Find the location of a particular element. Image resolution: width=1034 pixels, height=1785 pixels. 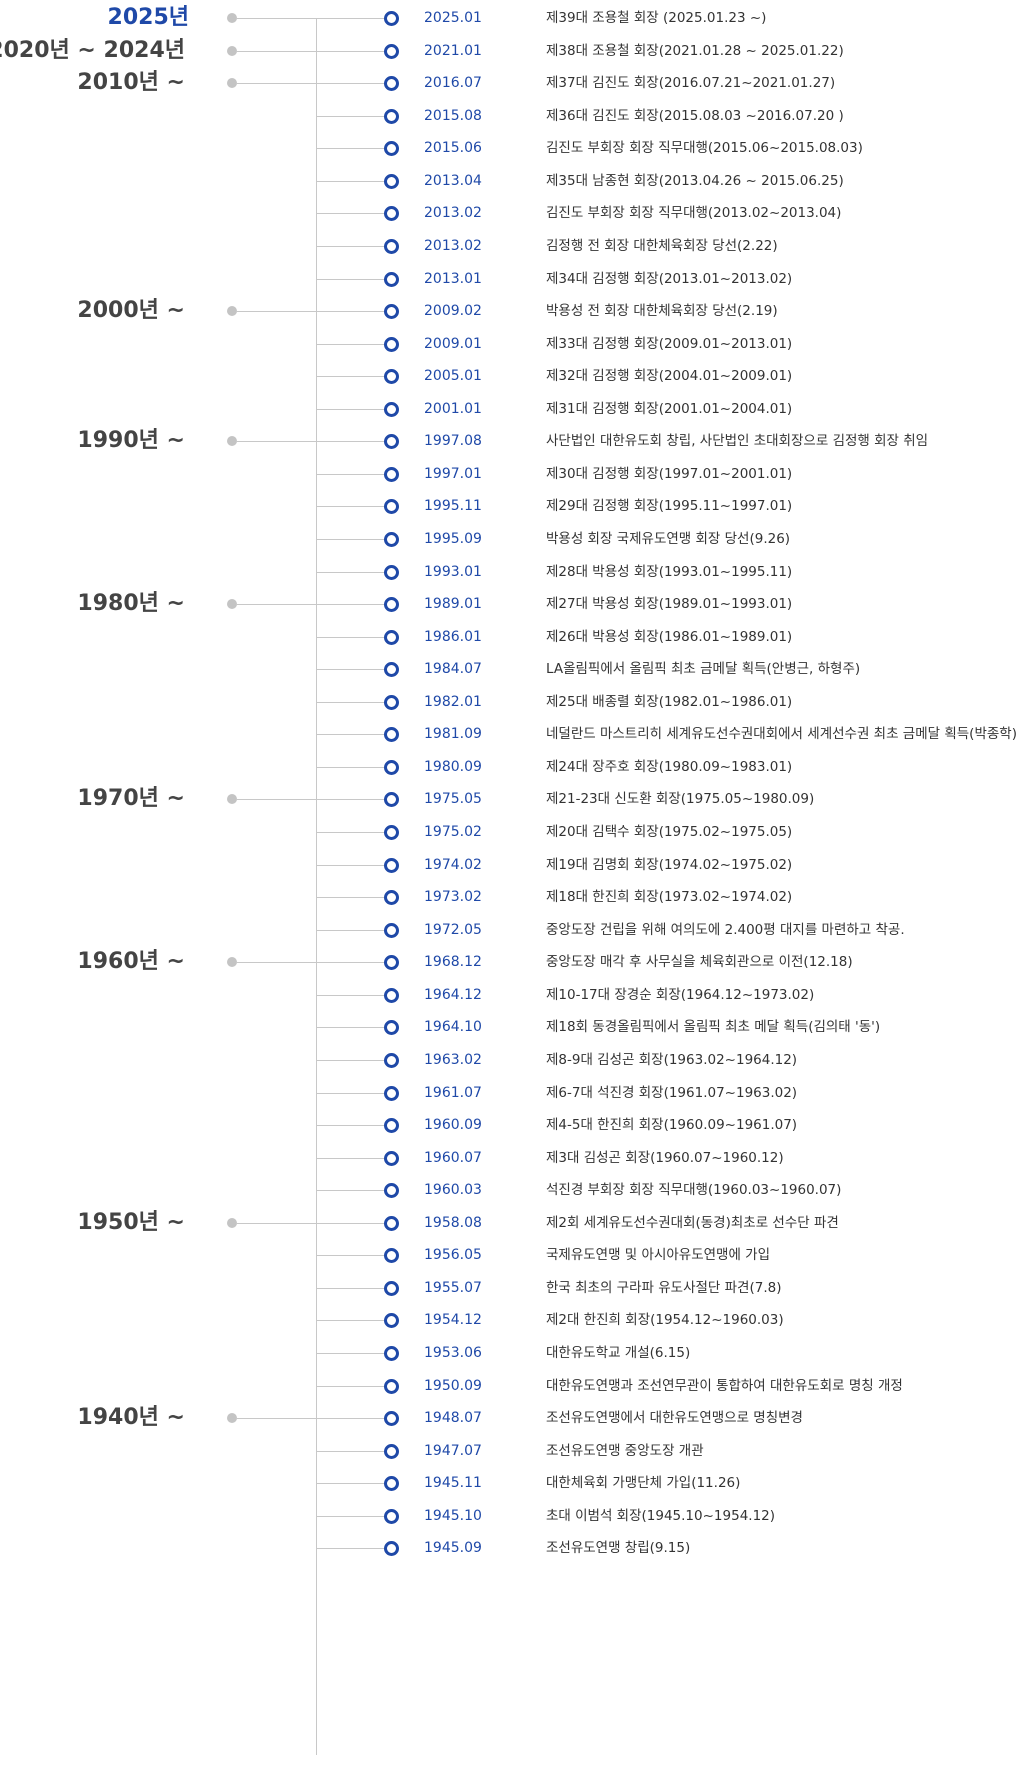

timeline-event: 1955.07 한국 최초의 구라파 유도사절단 파견(7.8) is located at coordinates (675, 1288).